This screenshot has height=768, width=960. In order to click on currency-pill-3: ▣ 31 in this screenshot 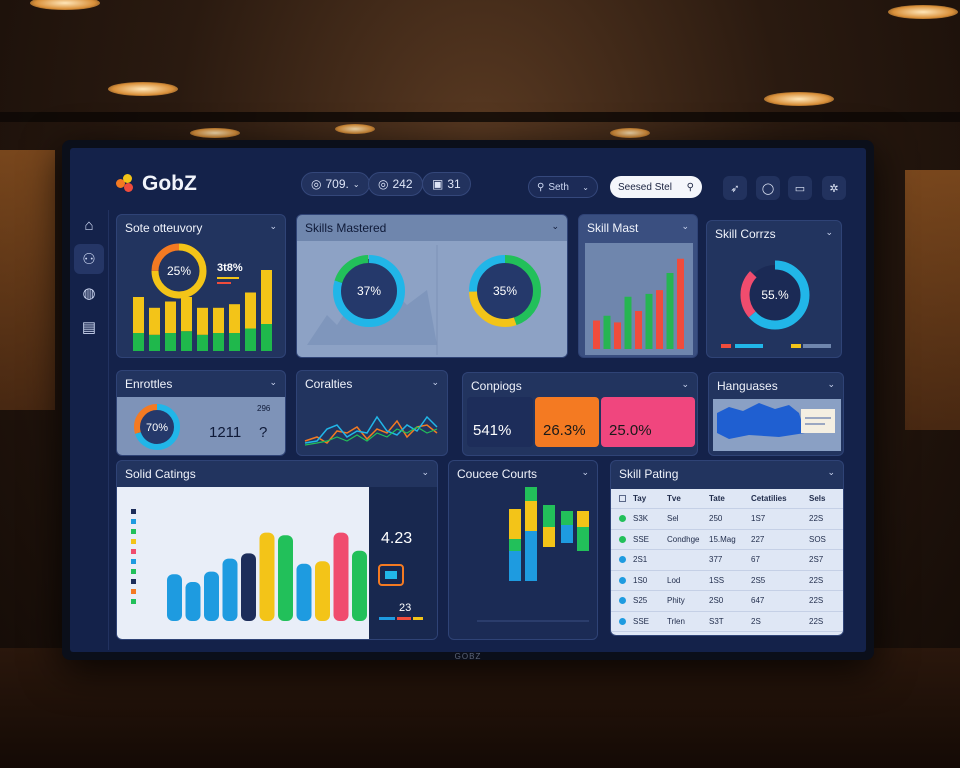, I will do `click(446, 184)`.